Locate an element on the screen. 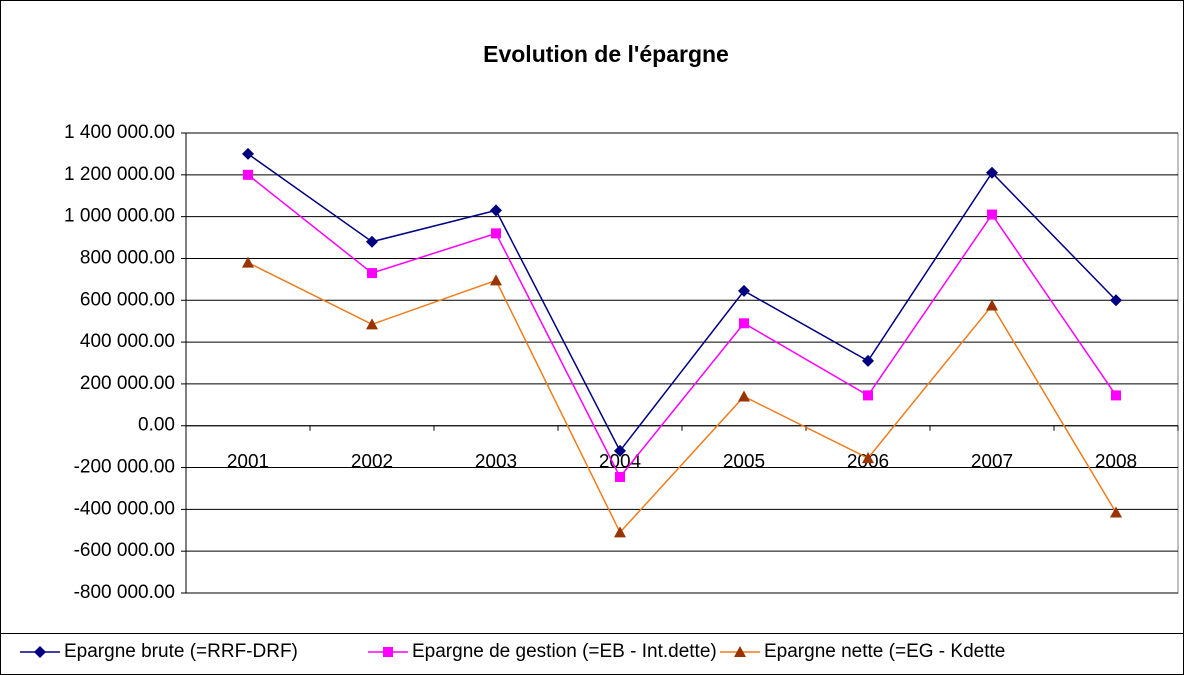  y-tick-label: -600 000.00 is located at coordinates (124, 550).